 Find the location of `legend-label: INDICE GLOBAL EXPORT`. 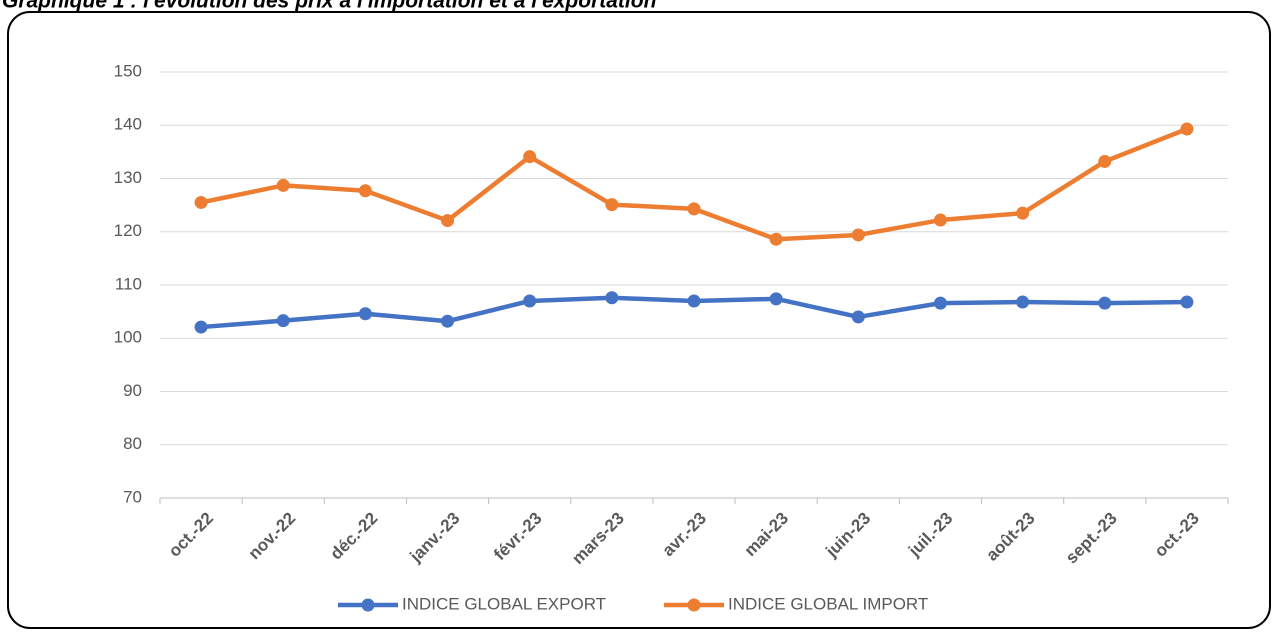

legend-label: INDICE GLOBAL EXPORT is located at coordinates (504, 603).